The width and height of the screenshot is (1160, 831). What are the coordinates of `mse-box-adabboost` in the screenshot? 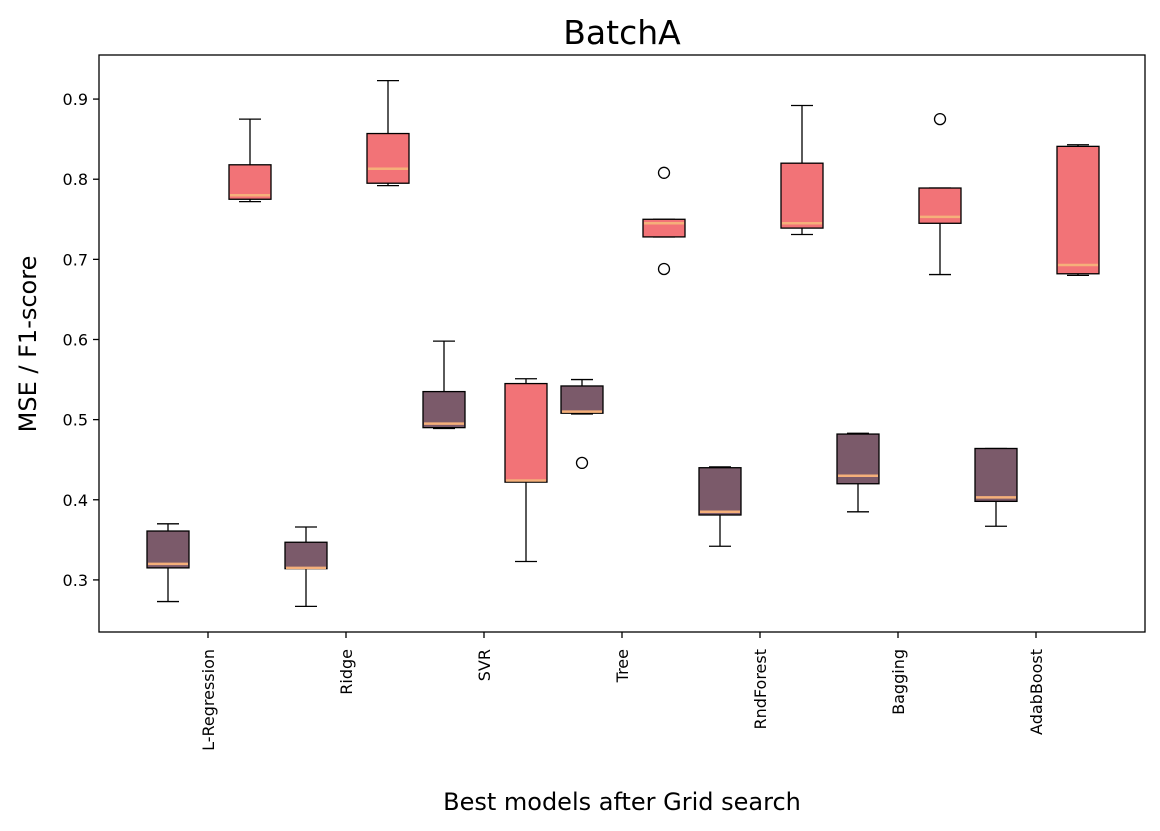 It's located at (996, 487).